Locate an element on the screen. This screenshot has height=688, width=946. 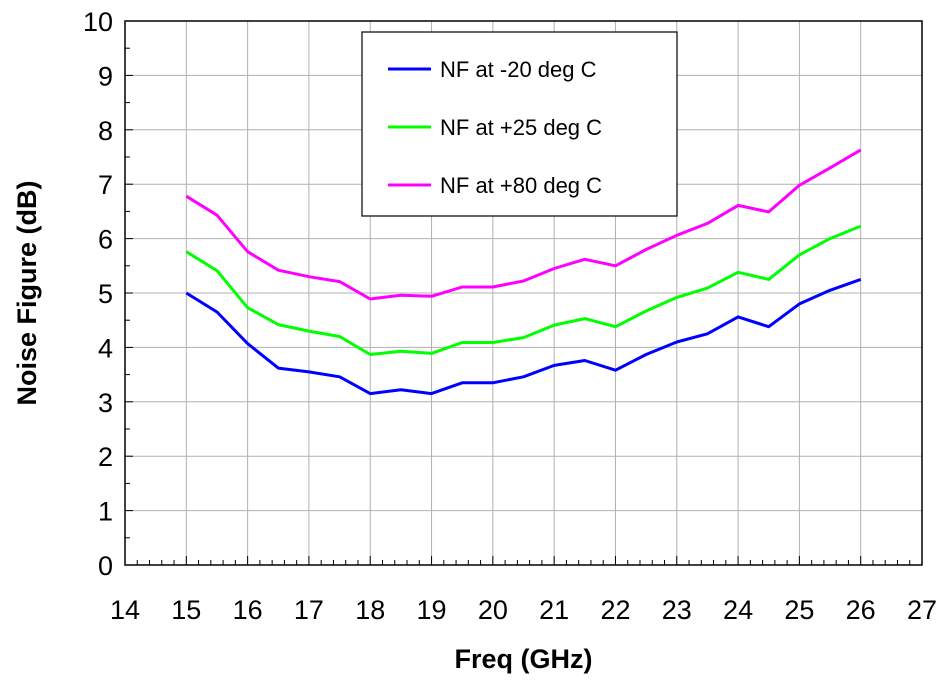
y-tick-label: 0 is located at coordinates (105, 566).